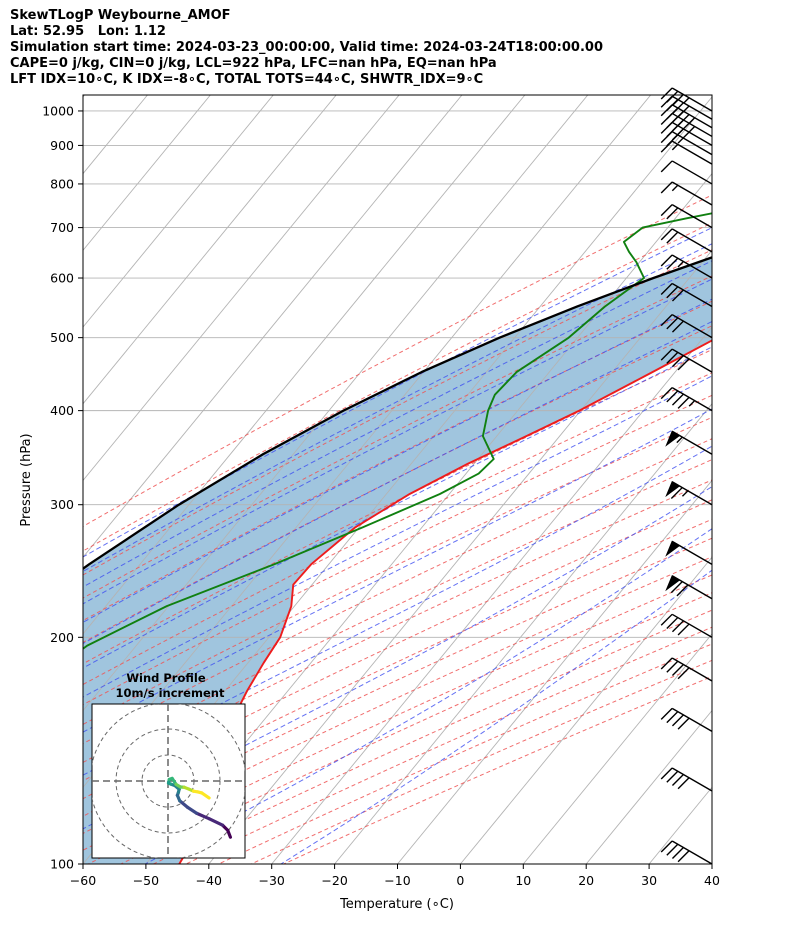  I want to click on y-tick-label: 700, so click(62, 227).